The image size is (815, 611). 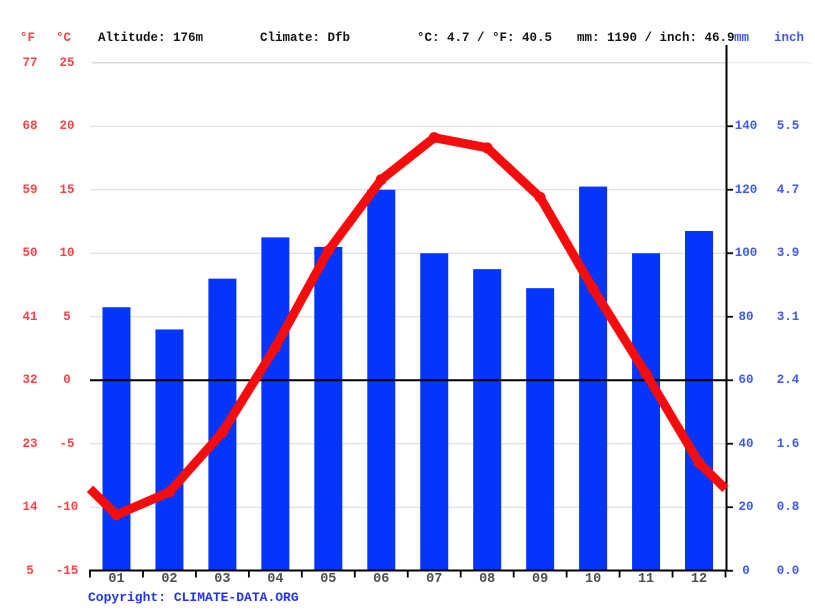 I want to click on mm-tick-label: 40, so click(x=746, y=443).